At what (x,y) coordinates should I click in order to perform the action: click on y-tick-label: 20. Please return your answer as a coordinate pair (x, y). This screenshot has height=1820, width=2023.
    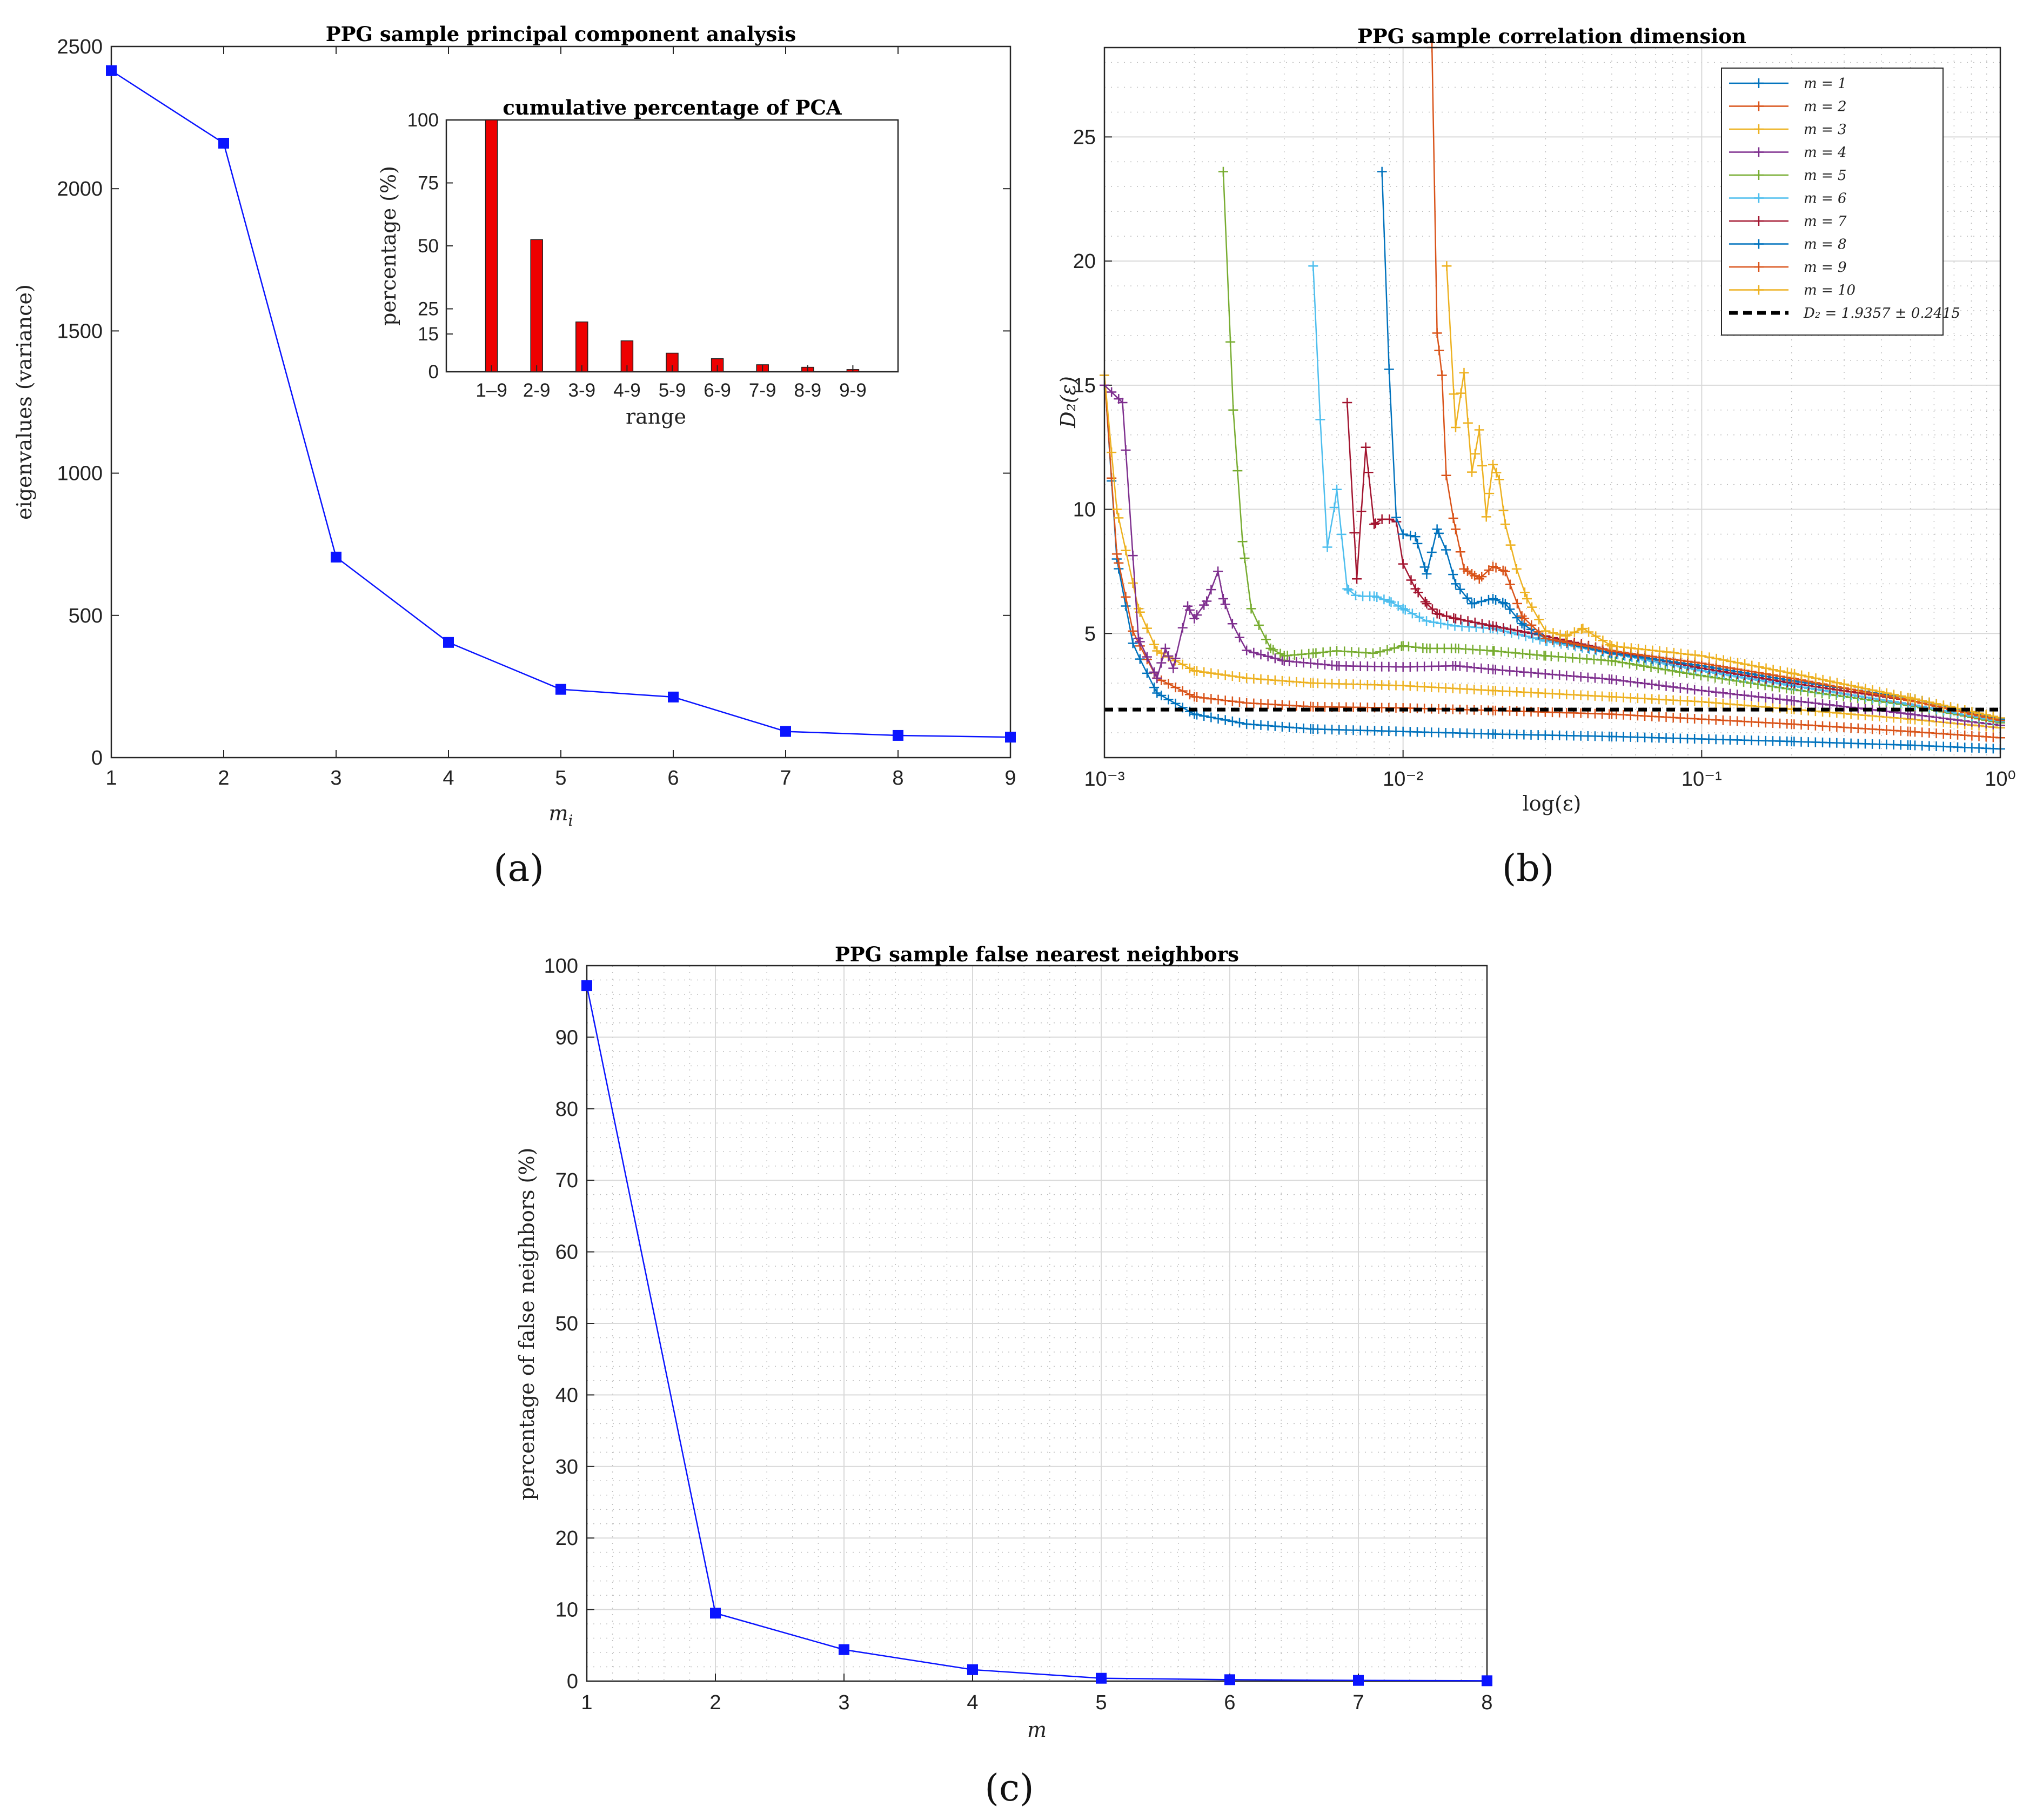
    Looking at the image, I should click on (1084, 262).